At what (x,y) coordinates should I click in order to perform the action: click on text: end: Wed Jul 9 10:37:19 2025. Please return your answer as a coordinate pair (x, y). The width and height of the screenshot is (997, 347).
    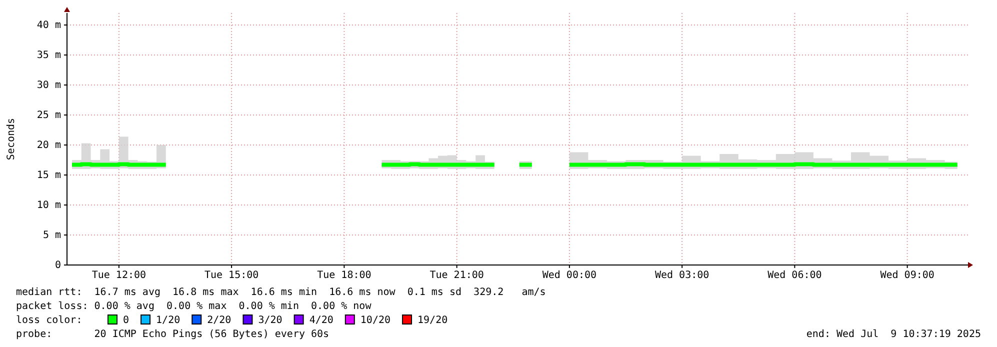
    Looking at the image, I should click on (893, 334).